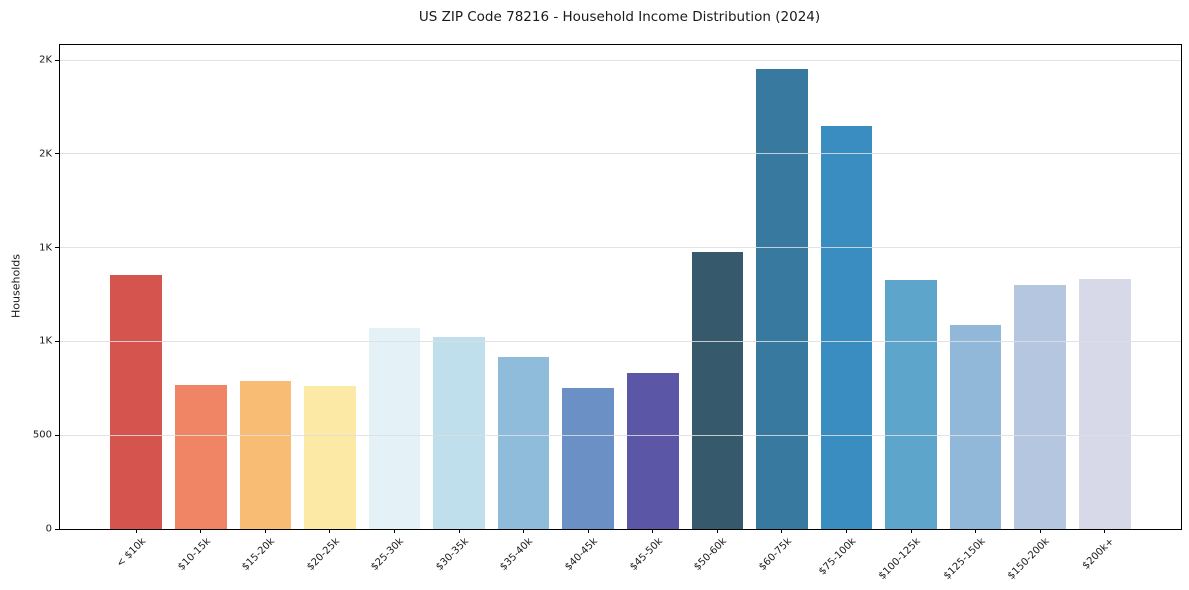 The width and height of the screenshot is (1189, 590). I want to click on y-axis-title: Households, so click(16, 286).